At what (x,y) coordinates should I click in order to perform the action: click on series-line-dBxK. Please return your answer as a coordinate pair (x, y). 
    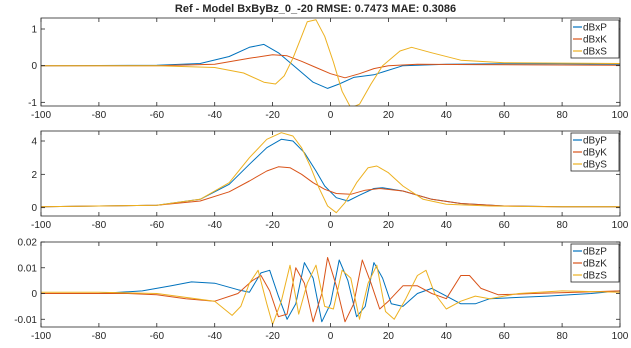
    Looking at the image, I should click on (330, 66).